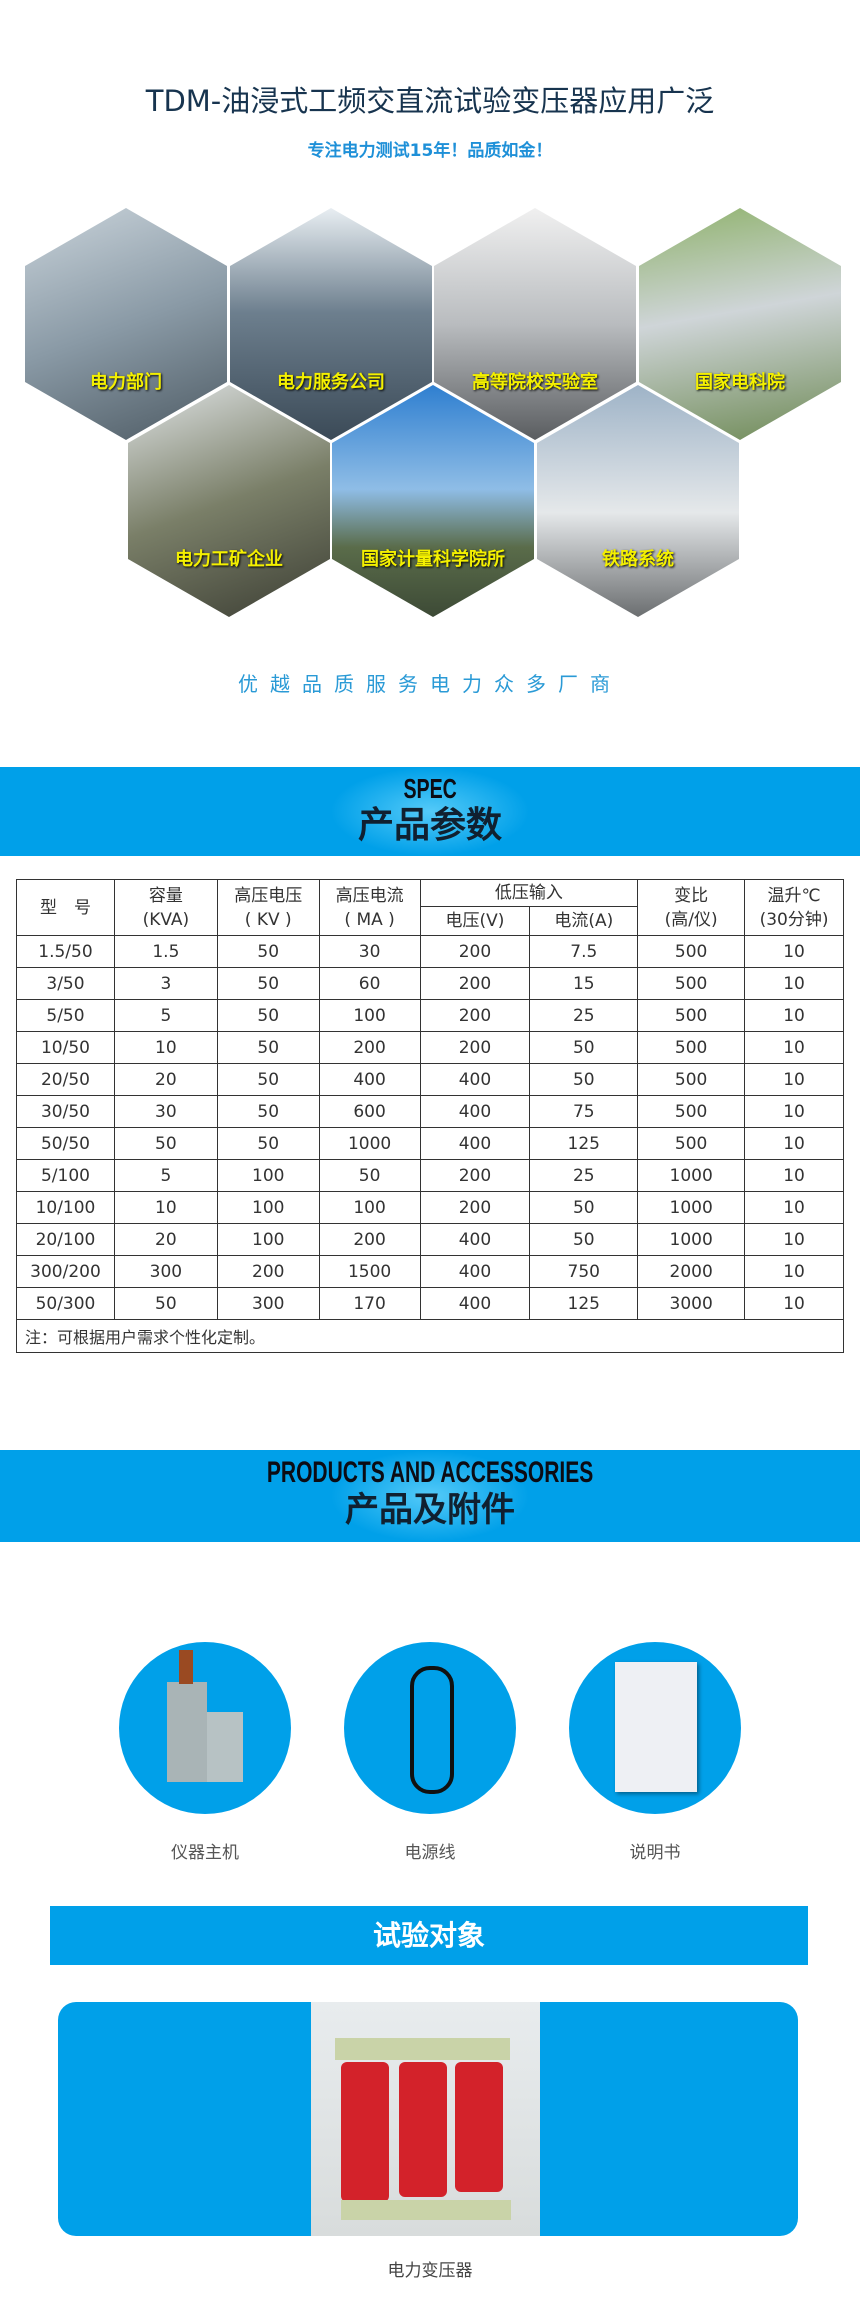 The image size is (860, 2324). I want to click on spec-title-en: SPEC, so click(430, 788).